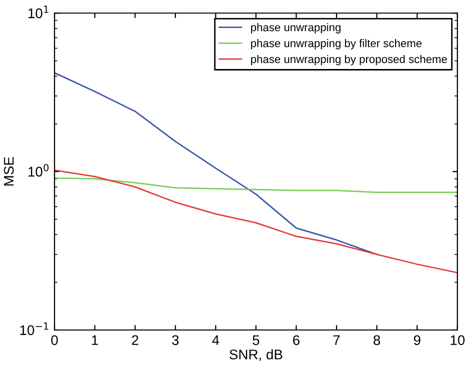  What do you see at coordinates (336, 44) in the screenshot?
I see `legend-label: phase unwrapping by filter scheme` at bounding box center [336, 44].